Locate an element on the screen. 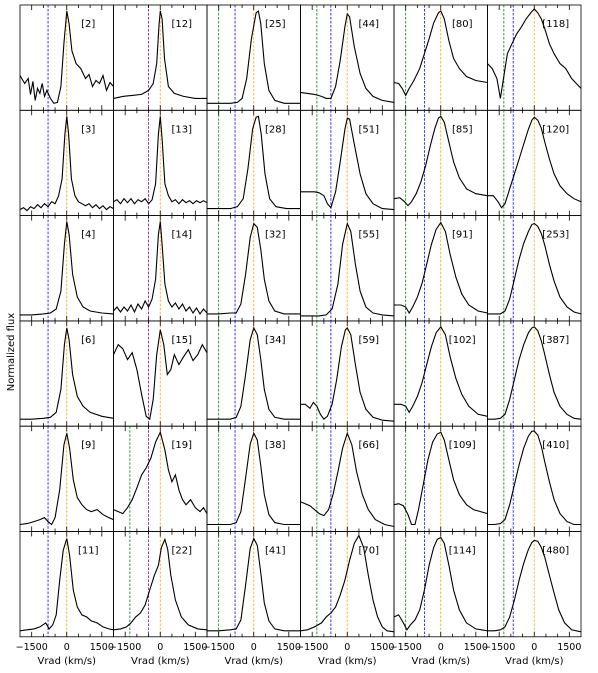  panel: [109] is located at coordinates (440, 478).